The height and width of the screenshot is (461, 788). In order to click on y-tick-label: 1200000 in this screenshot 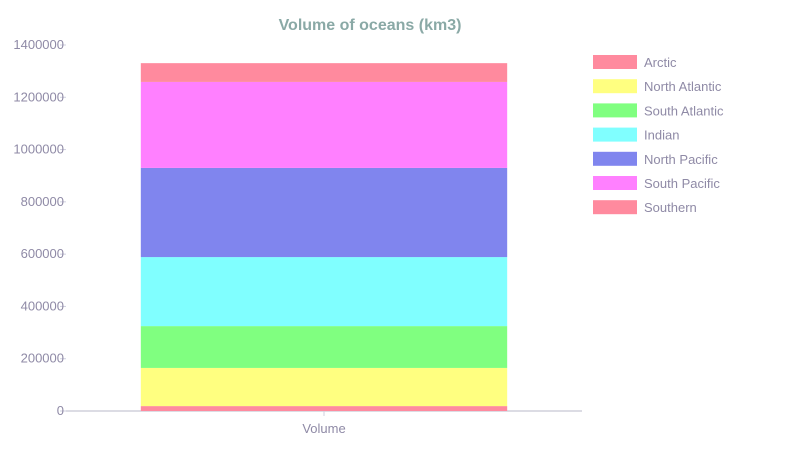, I will do `click(38, 96)`.